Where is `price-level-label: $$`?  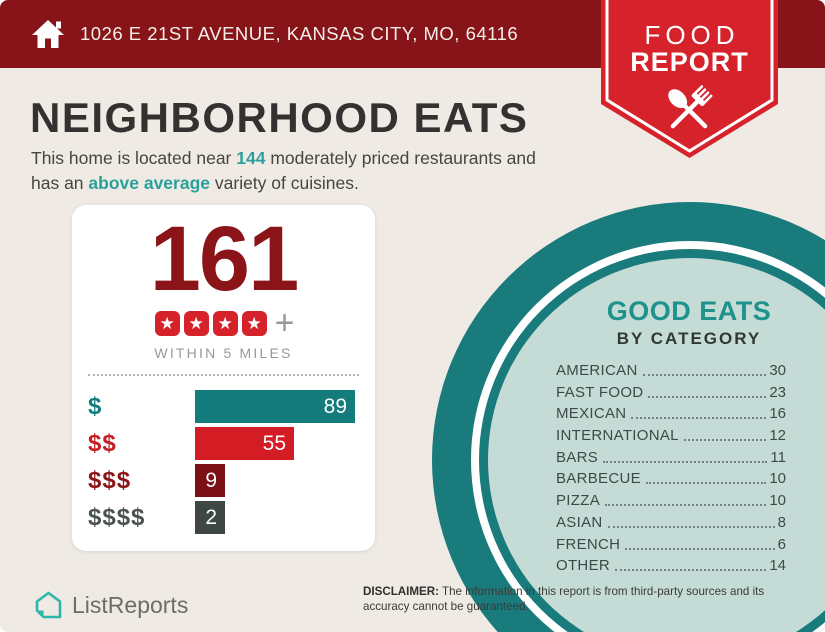 price-level-label: $$ is located at coordinates (102, 443).